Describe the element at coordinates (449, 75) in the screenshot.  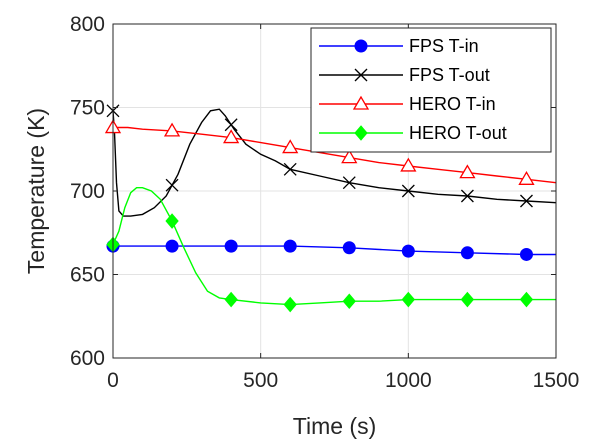
I see `legend-label: FPS T-out` at that location.